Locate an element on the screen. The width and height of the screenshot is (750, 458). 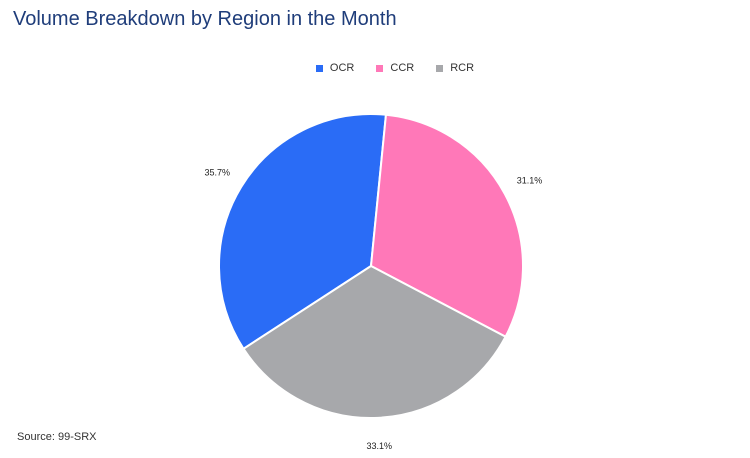
legend-item-rcr: RCR is located at coordinates (455, 68).